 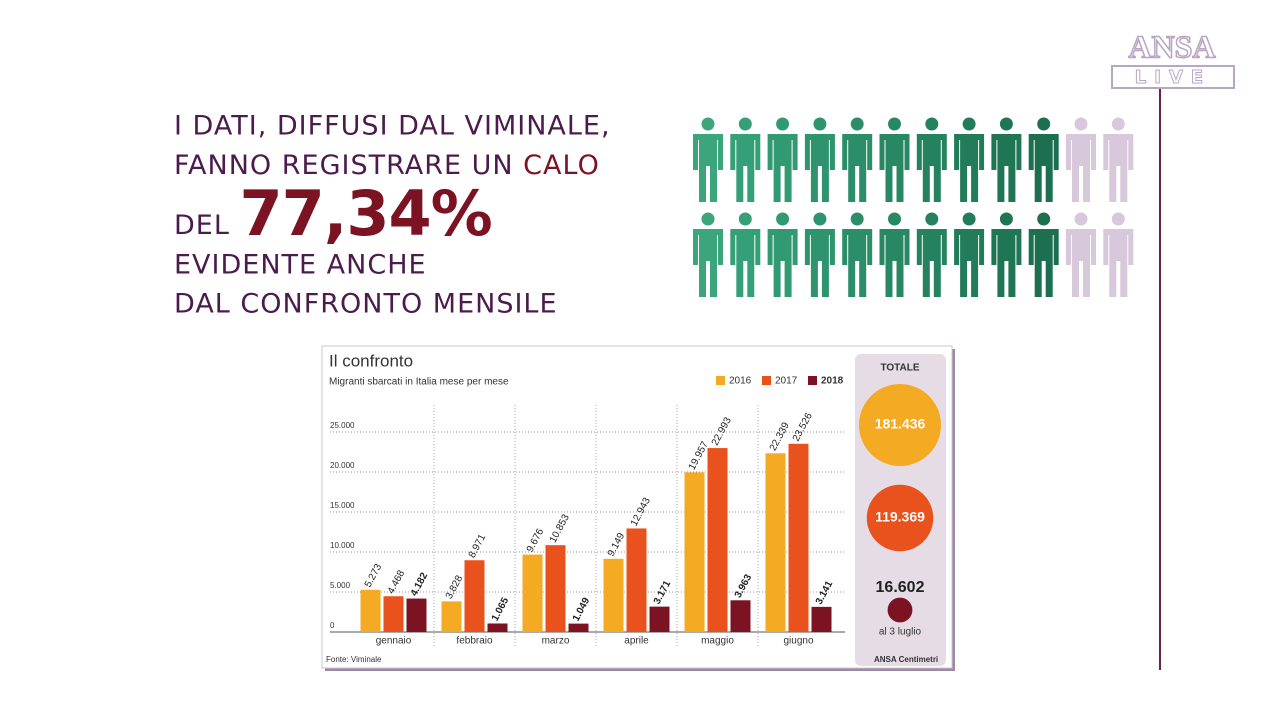 I want to click on total-label: 16.602, so click(x=900, y=587).